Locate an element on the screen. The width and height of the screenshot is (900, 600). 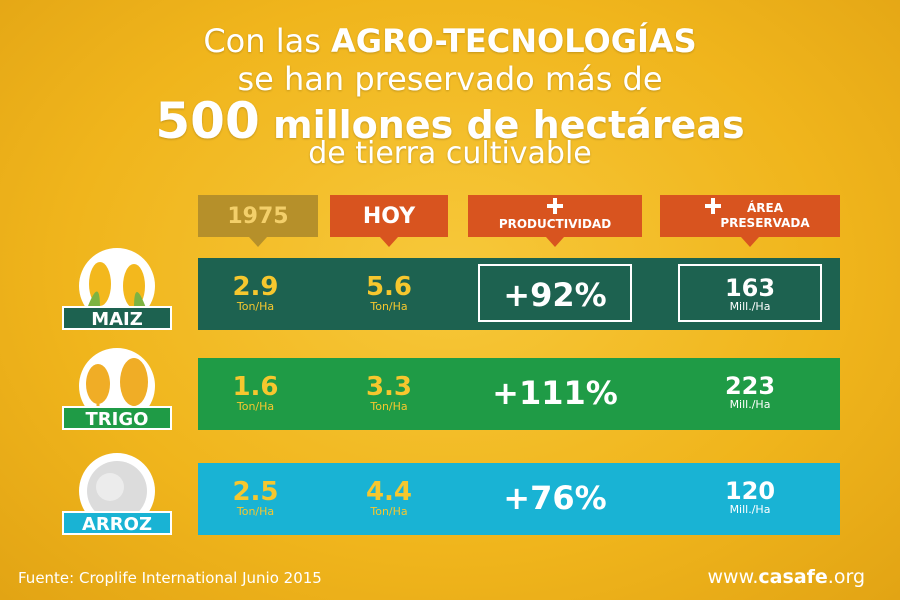
website-part: .org is located at coordinates (846, 577).